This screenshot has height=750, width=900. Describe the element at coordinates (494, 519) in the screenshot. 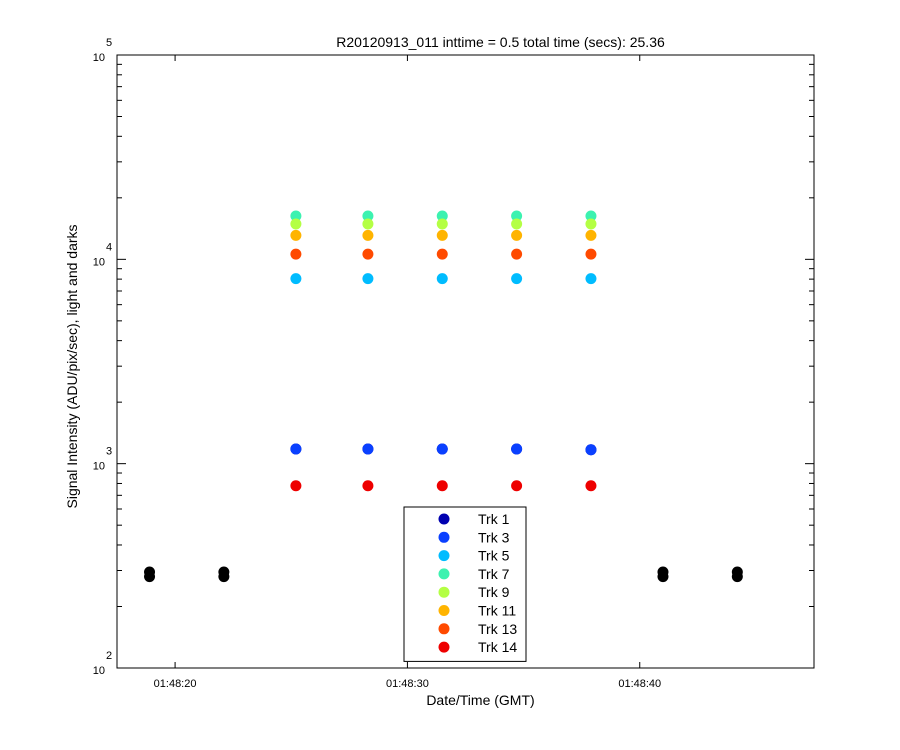

I see `legend-entry: Trk 1` at that location.